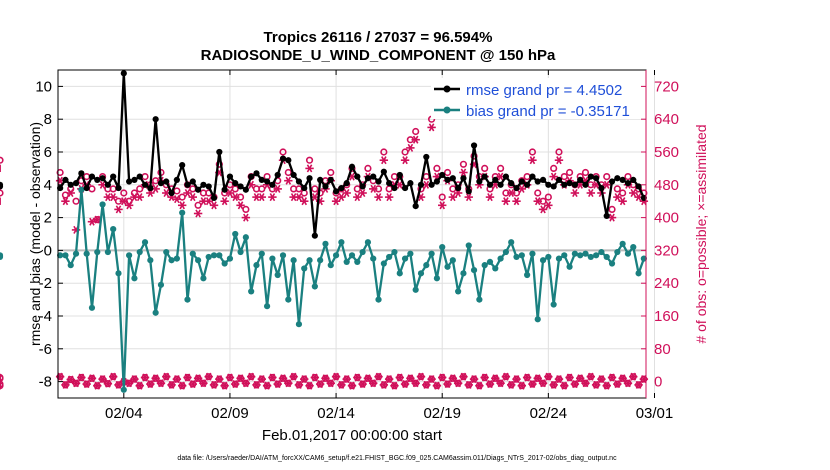  What do you see at coordinates (662, 349) in the screenshot?
I see `y-right-tick-label: 80` at bounding box center [662, 349].